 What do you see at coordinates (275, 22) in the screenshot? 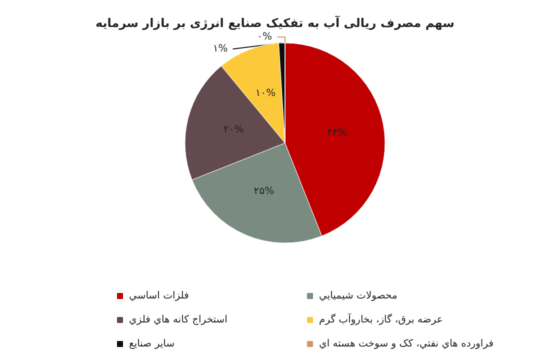
I see `chart-title: سهم مصرف ریالی آب به تفکیک صنایع انرژی بر بازار سرمایه` at bounding box center [275, 22].